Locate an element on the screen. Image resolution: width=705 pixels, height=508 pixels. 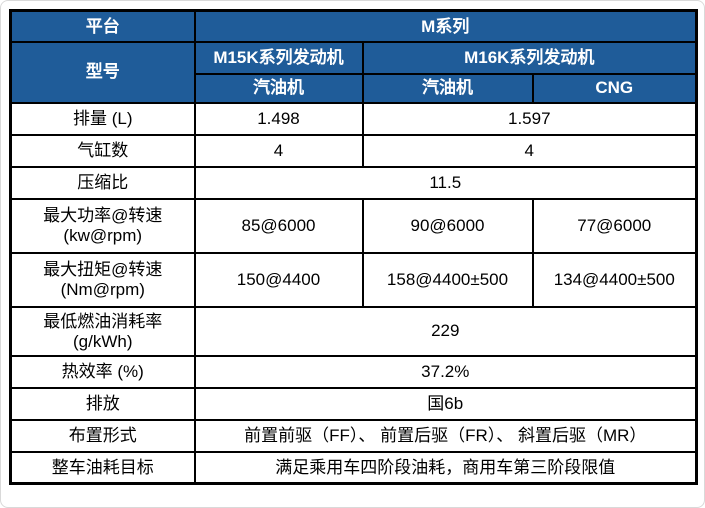
table-row-displacement: 排量 (L) 1.498 1.597 is located at coordinates (353, 118).